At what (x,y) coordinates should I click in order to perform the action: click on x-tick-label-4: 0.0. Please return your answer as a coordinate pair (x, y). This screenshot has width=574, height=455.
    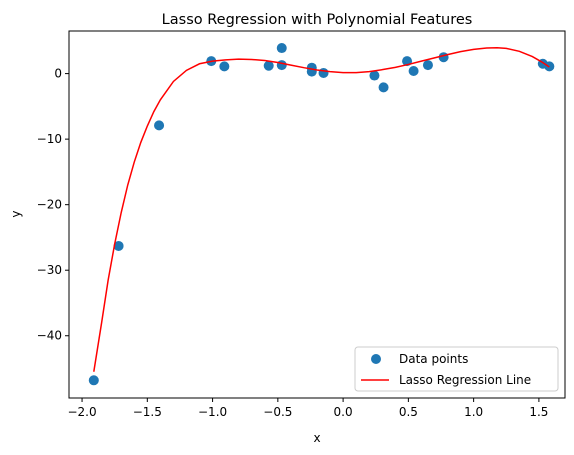
    Looking at the image, I should click on (343, 412).